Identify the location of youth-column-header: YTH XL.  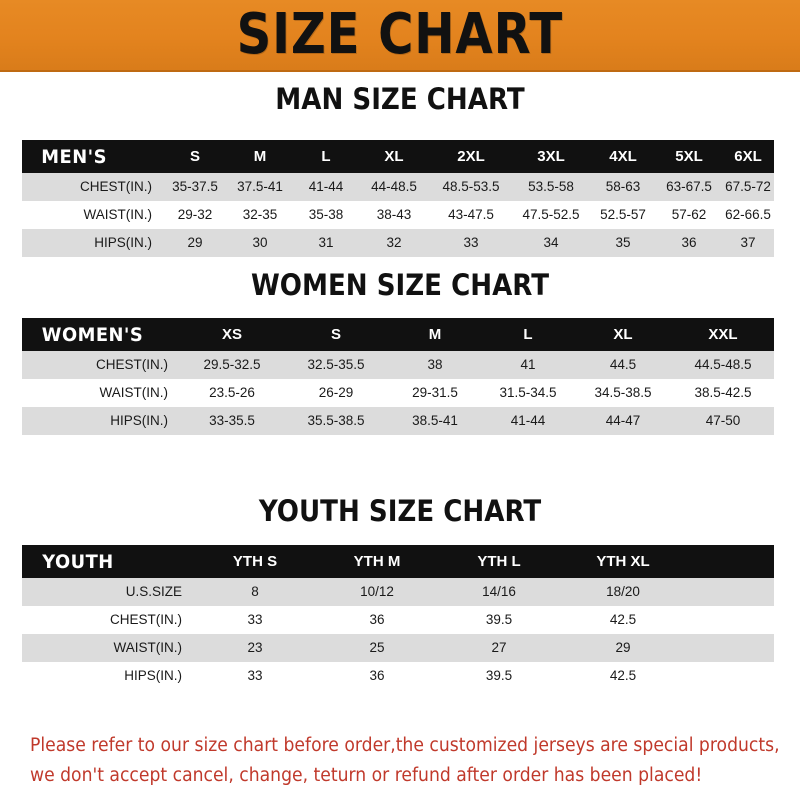
(623, 561).